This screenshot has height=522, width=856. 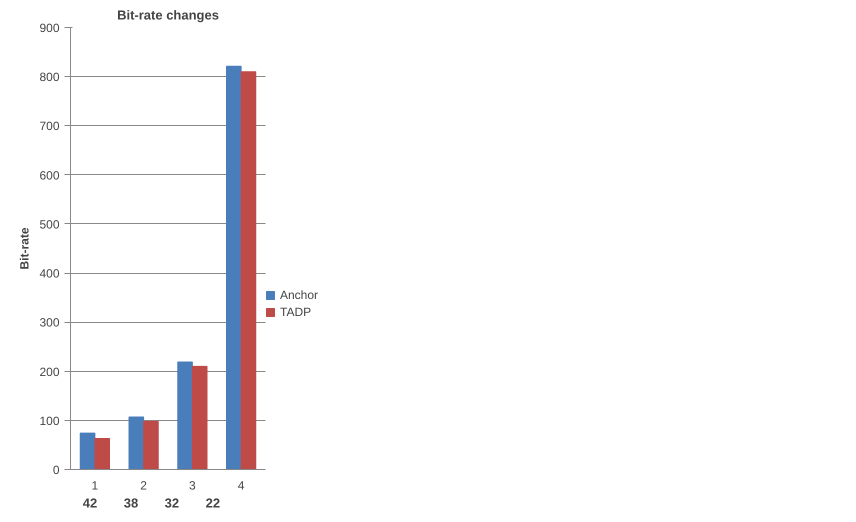 I want to click on y-tick-label: 500, so click(x=49, y=224).